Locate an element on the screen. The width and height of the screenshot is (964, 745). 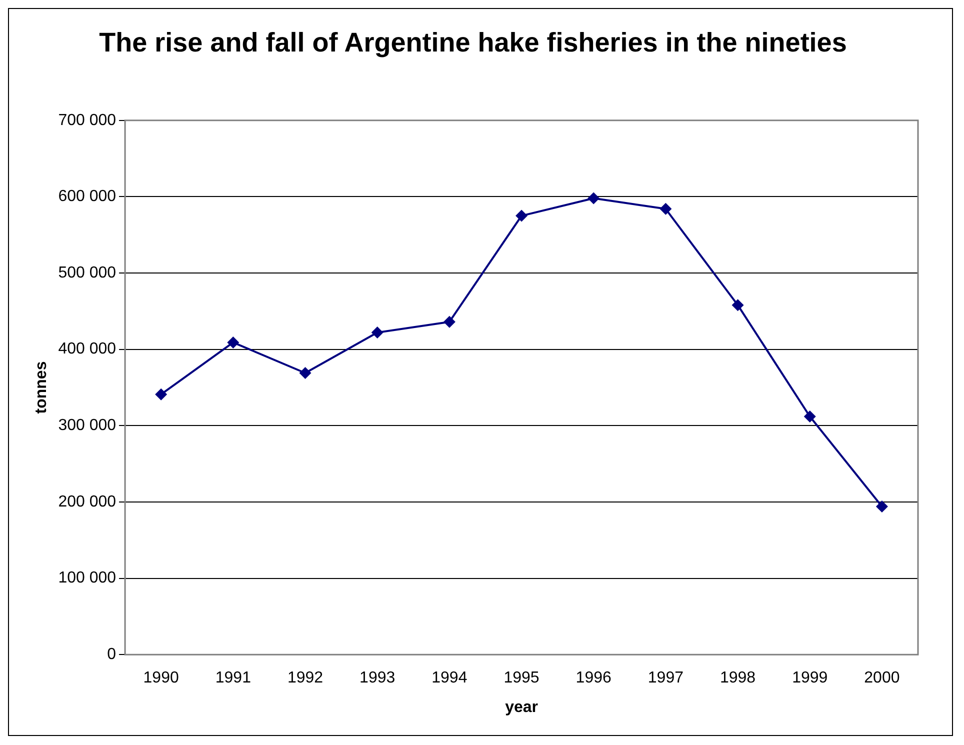
x-tick-label: 1997 is located at coordinates (666, 678).